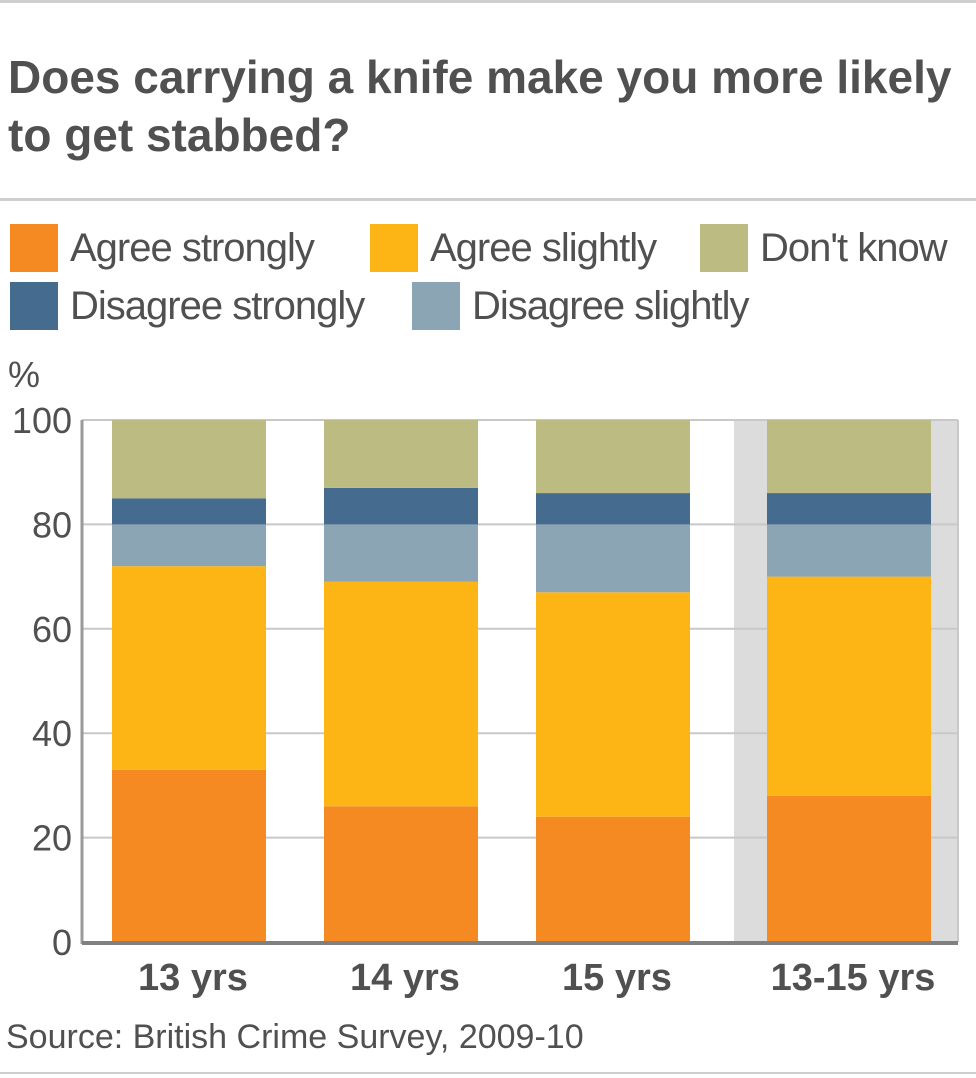 This screenshot has width=976, height=1078. I want to click on bottom-rule, so click(488, 1073).